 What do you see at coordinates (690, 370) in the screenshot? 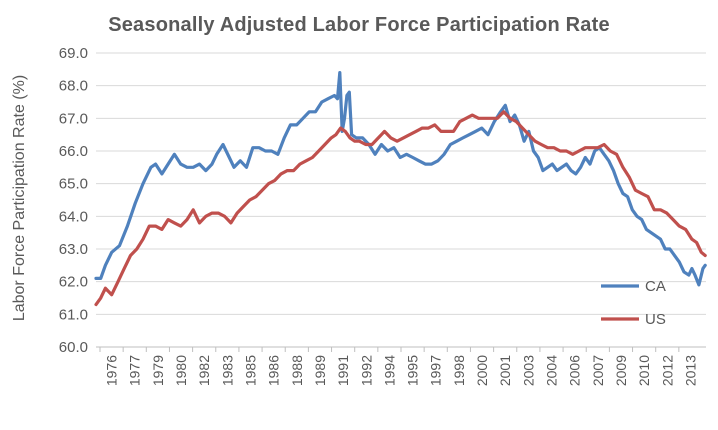
I see `x-tick-label: 2013` at bounding box center [690, 370].